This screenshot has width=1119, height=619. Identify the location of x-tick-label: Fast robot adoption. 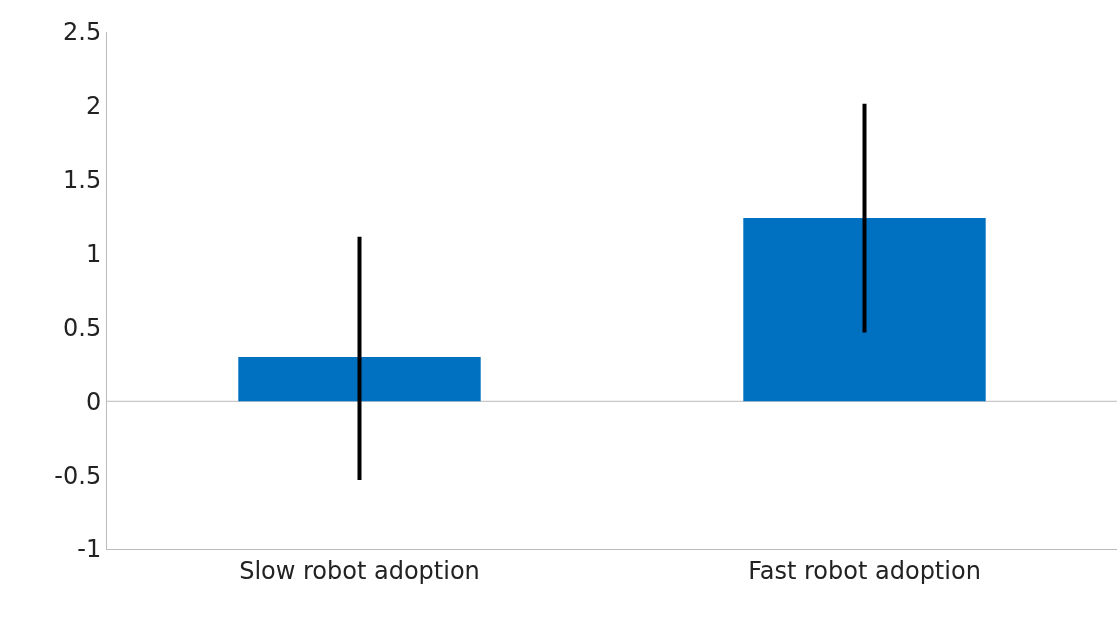
(864, 570).